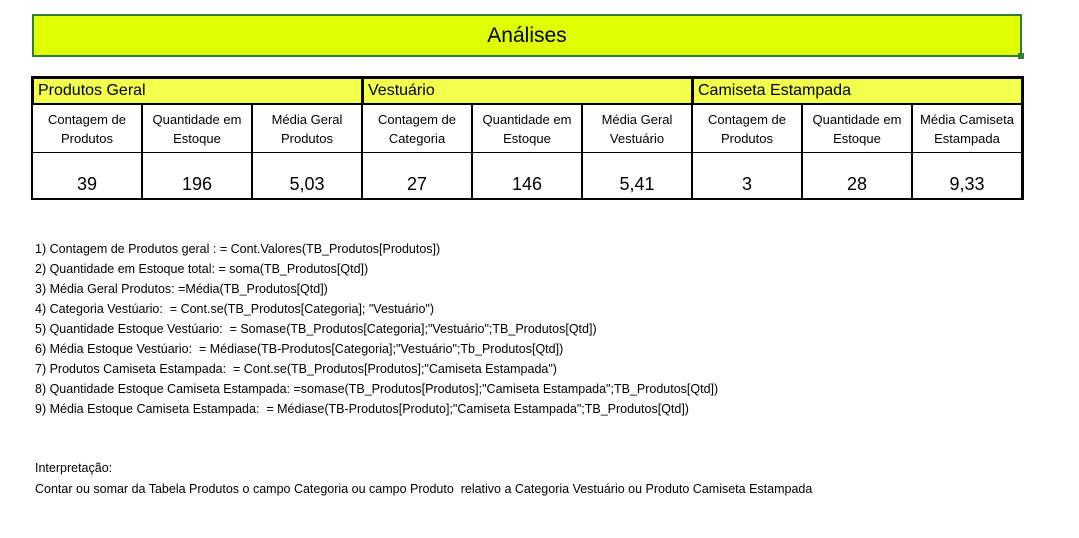 Image resolution: width=1079 pixels, height=538 pixels. I want to click on title: Análises, so click(527, 35).